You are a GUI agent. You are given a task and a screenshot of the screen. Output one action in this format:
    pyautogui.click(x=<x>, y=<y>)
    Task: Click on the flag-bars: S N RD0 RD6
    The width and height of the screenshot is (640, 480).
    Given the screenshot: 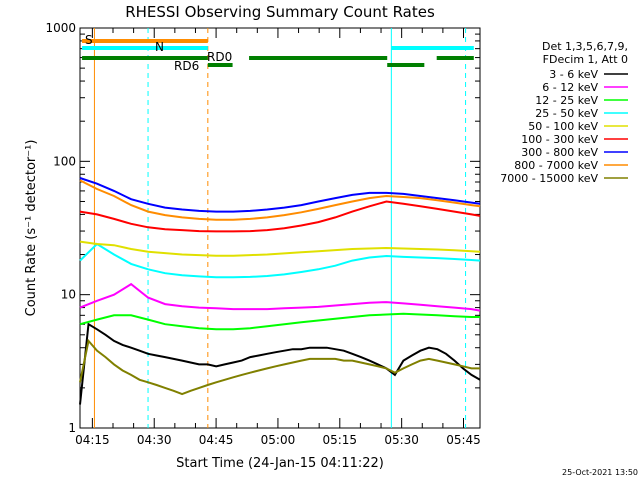 What is the action you would take?
    pyautogui.click(x=278, y=53)
    